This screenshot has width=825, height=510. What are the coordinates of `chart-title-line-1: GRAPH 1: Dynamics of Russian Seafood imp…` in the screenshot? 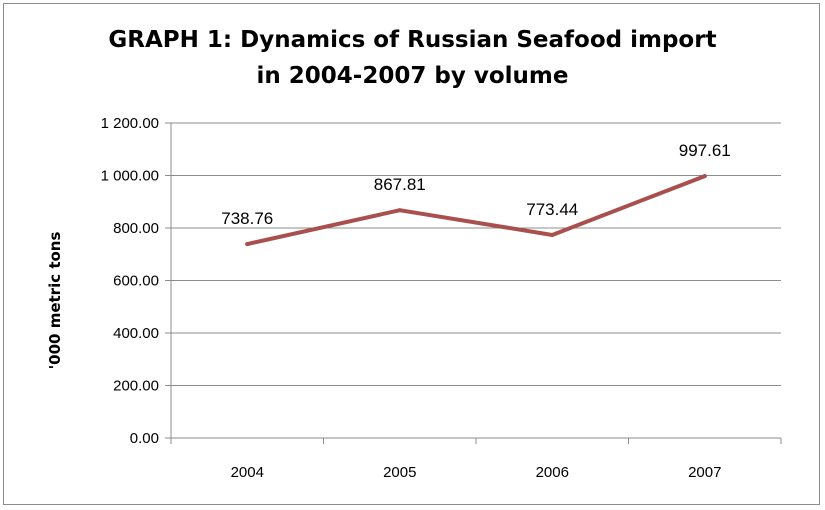 It's located at (412, 40).